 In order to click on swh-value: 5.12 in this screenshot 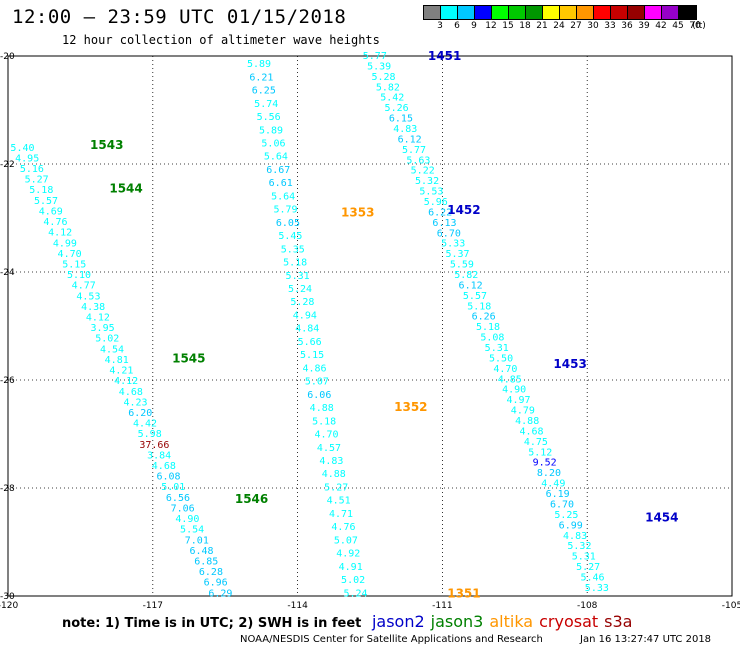, I will do `click(540, 452)`.